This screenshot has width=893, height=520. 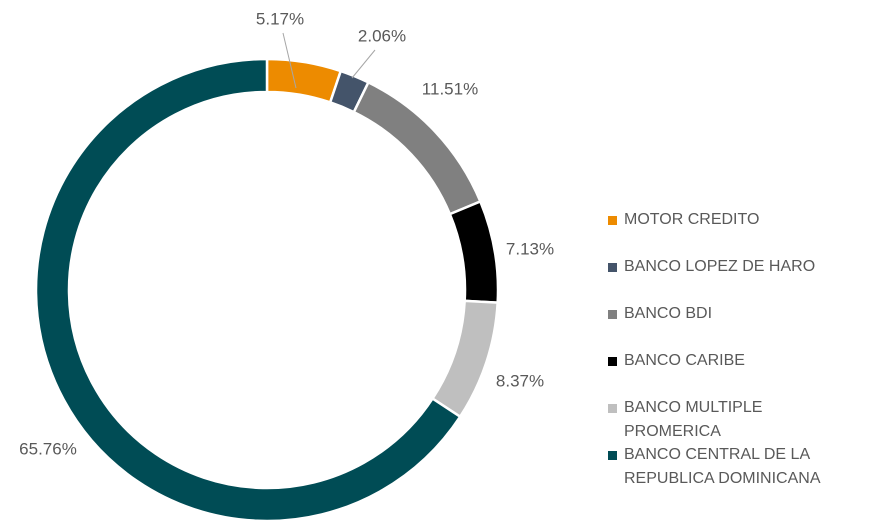 I want to click on legend-label: BANCO MULTIPLE PROMERICA, so click(x=693, y=419).